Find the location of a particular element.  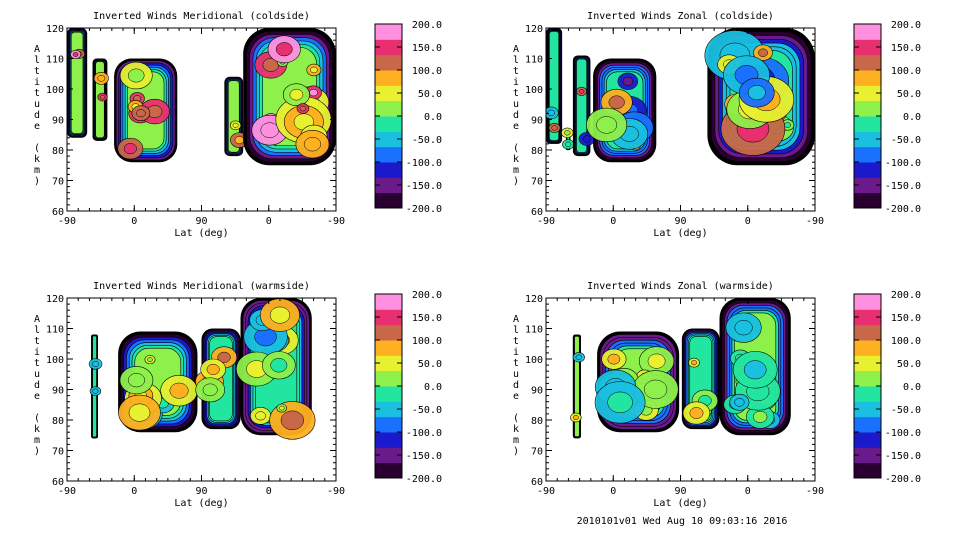

y-tick-label: 80 is located at coordinates (537, 151).